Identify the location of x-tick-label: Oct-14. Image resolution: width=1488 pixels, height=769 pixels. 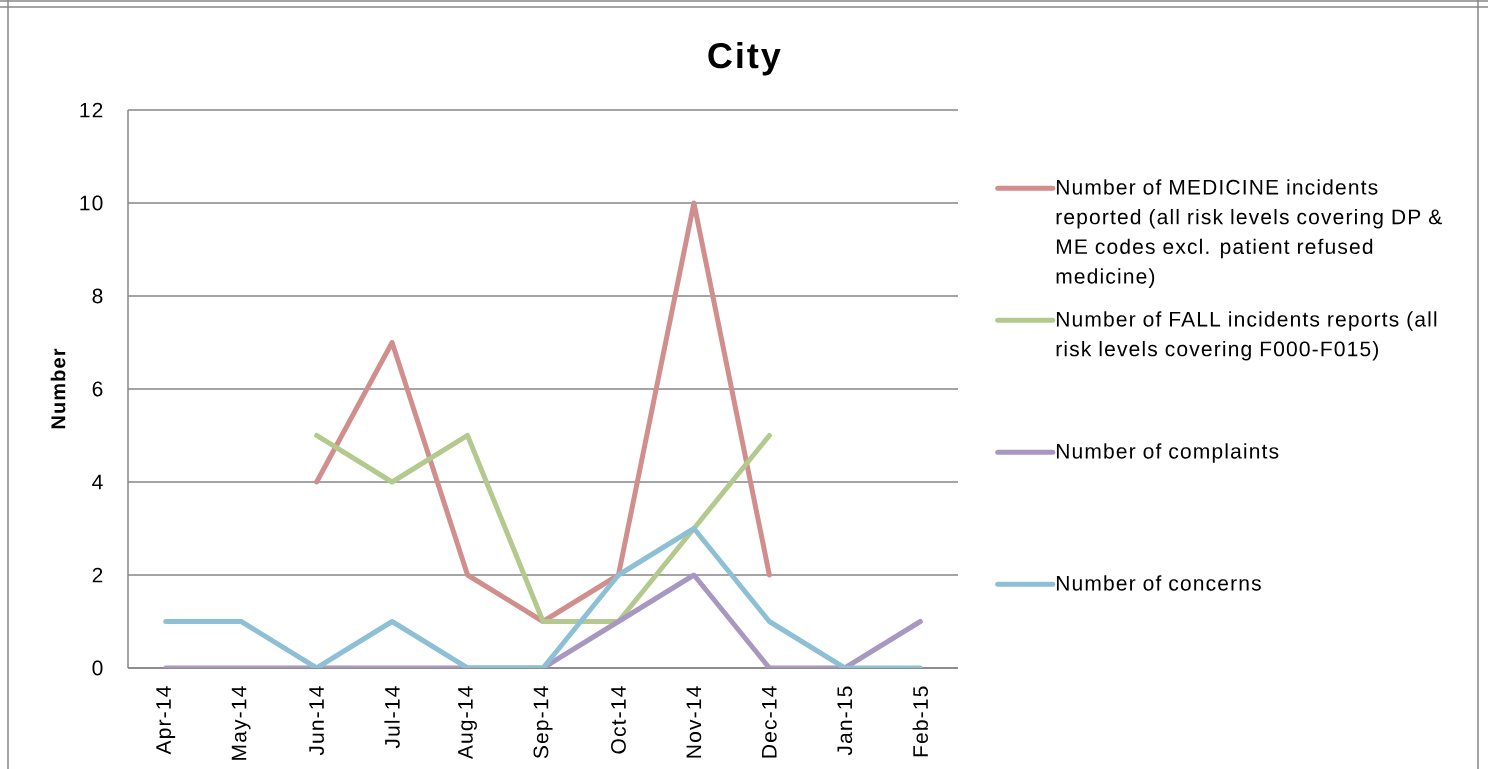
(618, 720).